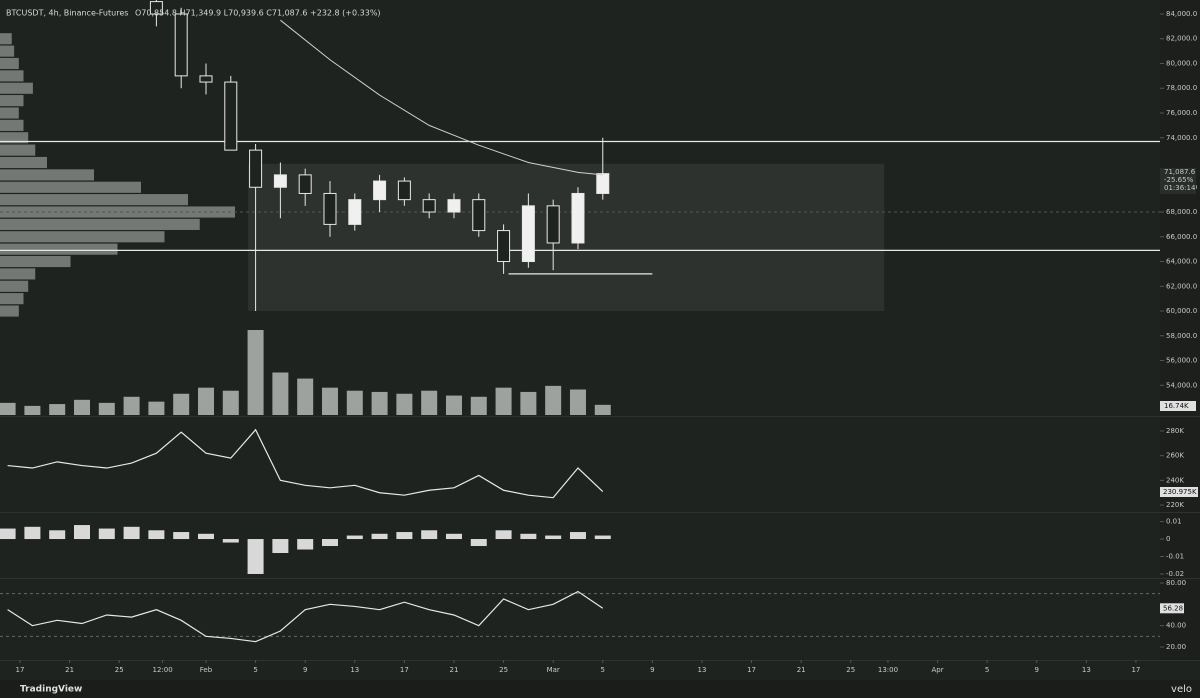 The image size is (1200, 698). I want to click on oi-last-label: 230.975K, so click(1180, 492).